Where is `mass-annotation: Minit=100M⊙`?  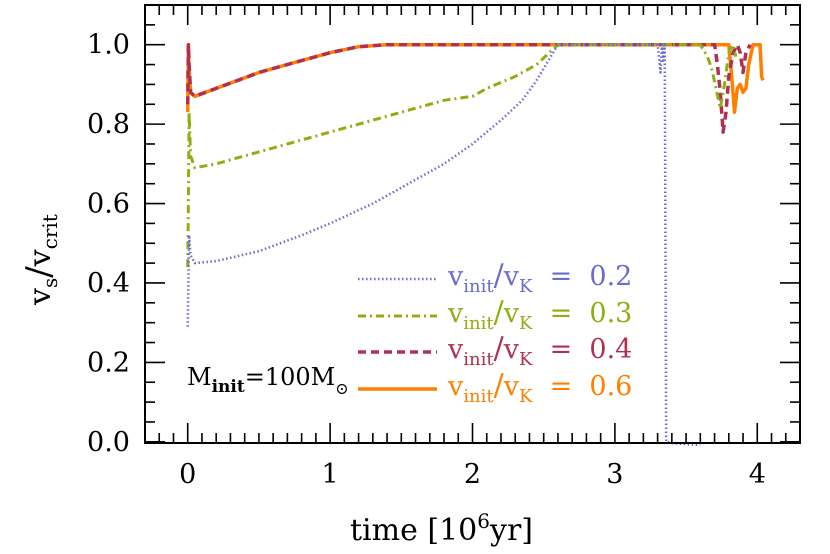 mass-annotation: Minit=100M⊙ is located at coordinates (268, 380).